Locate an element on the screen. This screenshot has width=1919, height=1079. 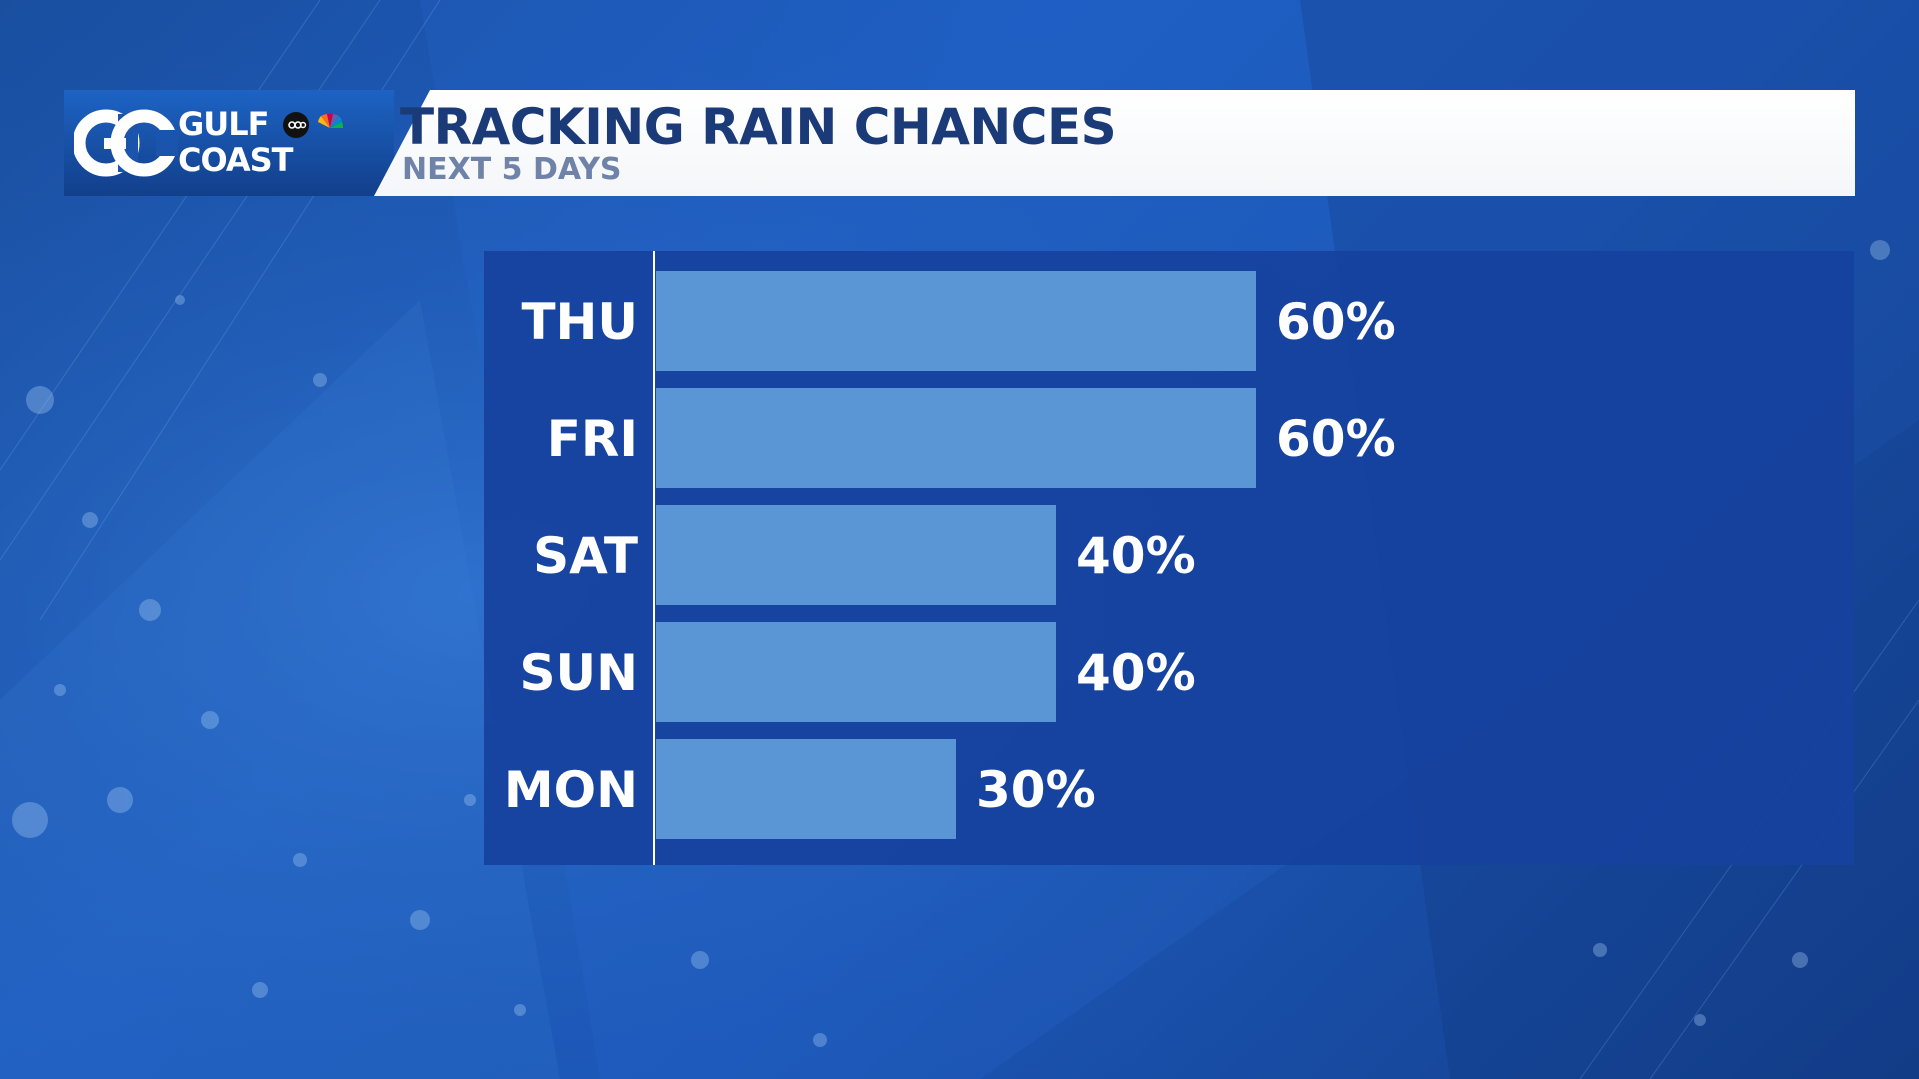
network-logos is located at coordinates (313, 125).